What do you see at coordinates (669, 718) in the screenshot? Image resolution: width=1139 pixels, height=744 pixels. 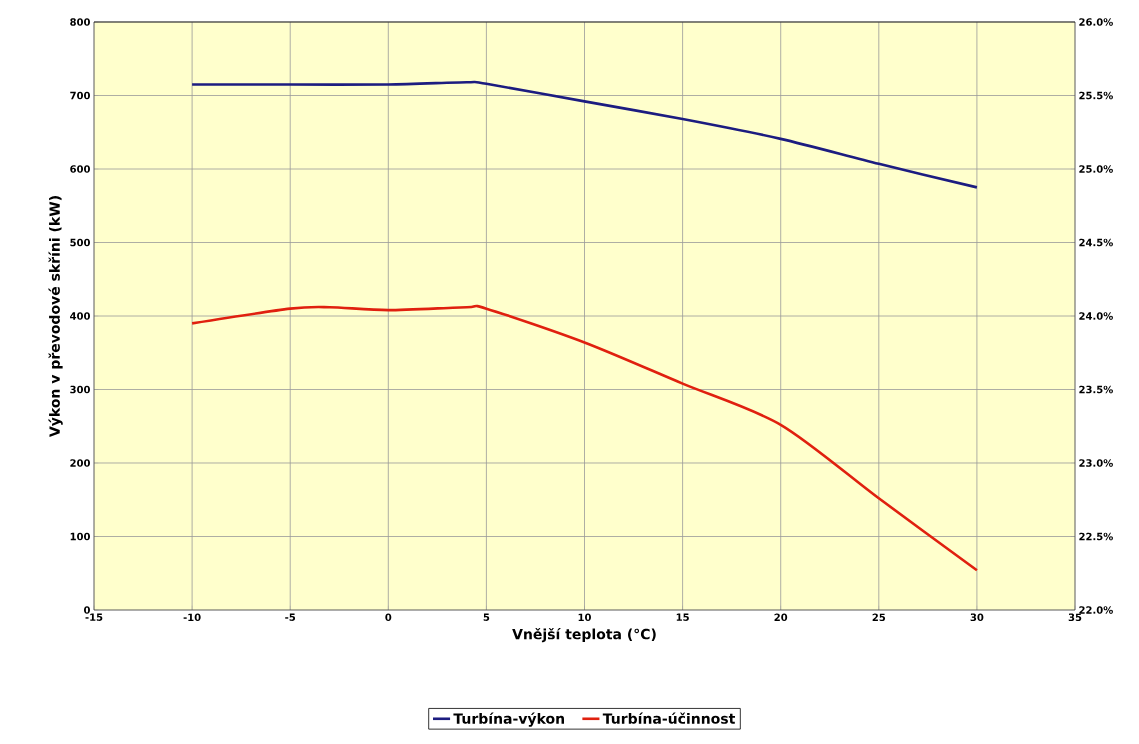 I see `legend-label: Turbína-účinnost` at bounding box center [669, 718].